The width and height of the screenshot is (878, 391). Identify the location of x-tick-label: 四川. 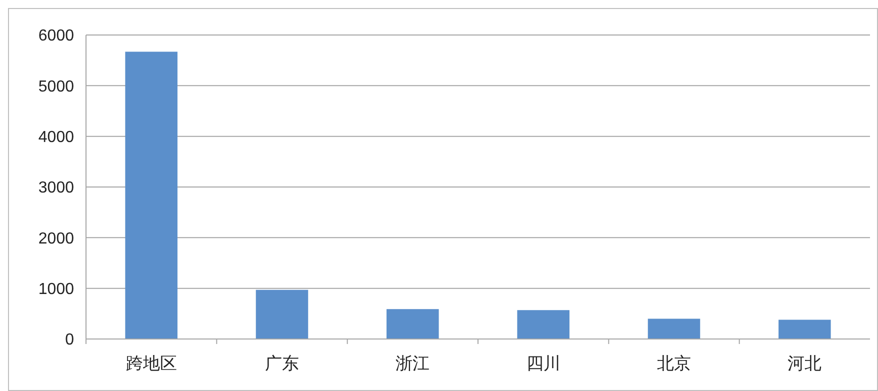
(543, 363).